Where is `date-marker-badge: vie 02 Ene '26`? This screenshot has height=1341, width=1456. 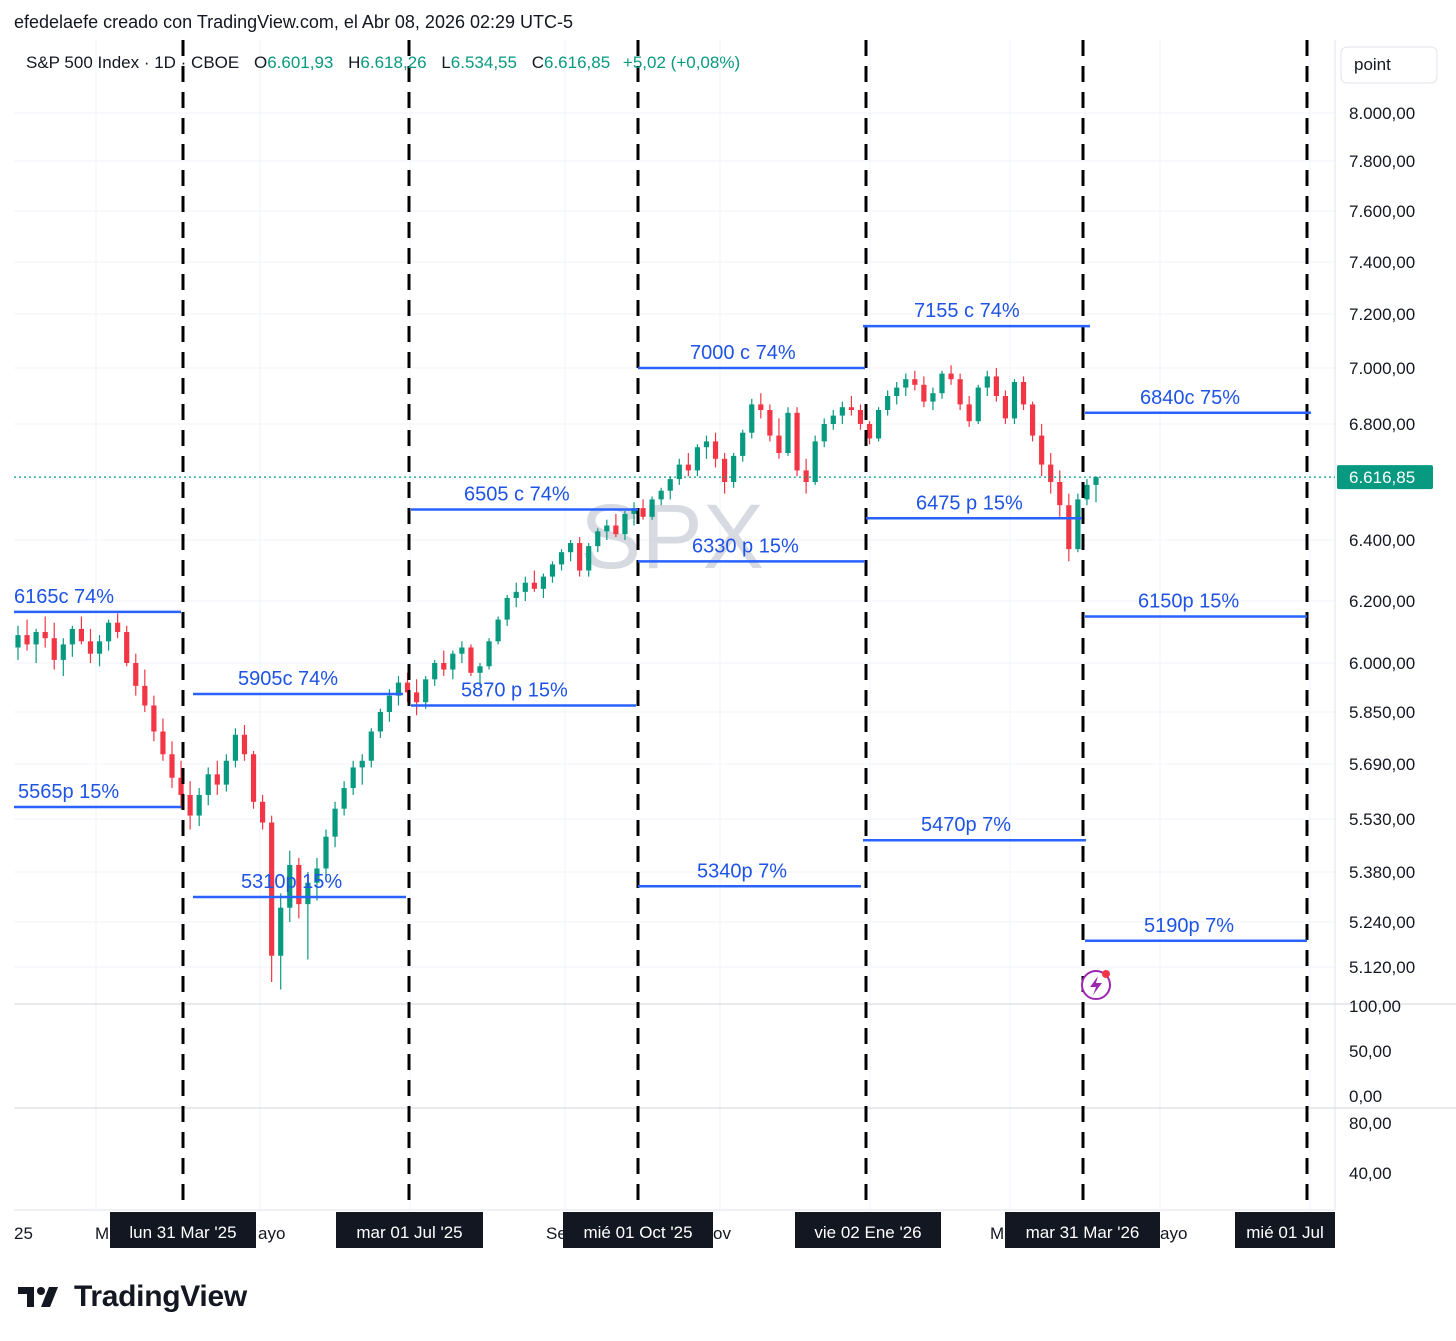 date-marker-badge: vie 02 Ene '26 is located at coordinates (868, 1230).